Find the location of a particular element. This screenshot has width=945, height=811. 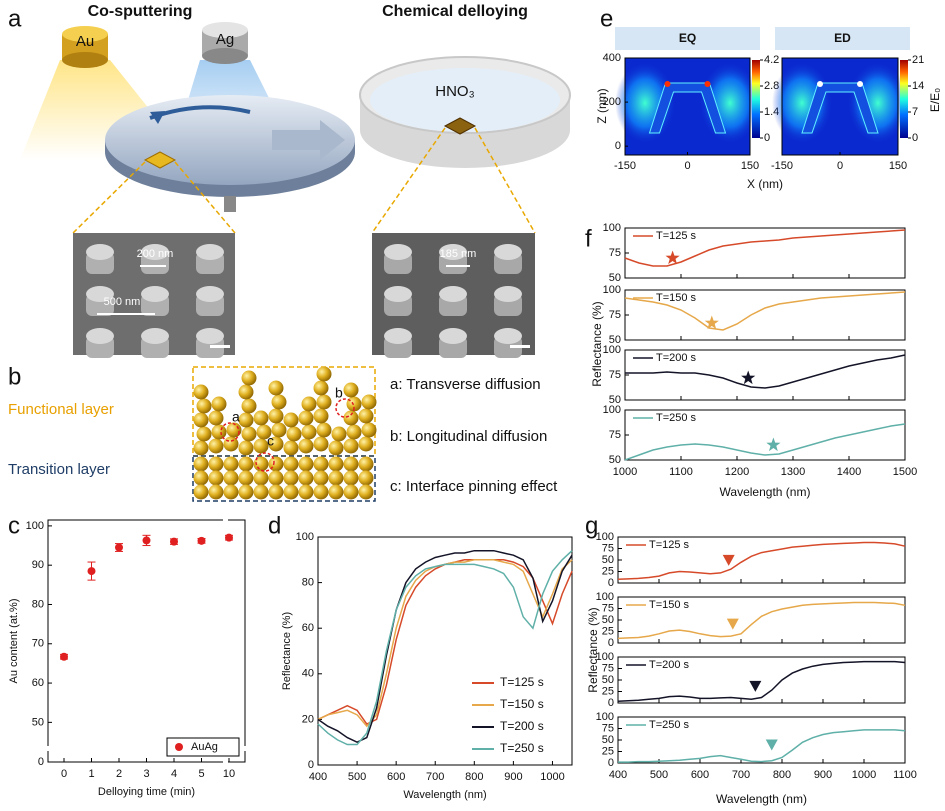

x-tick-label: 5 is located at coordinates (201, 774).